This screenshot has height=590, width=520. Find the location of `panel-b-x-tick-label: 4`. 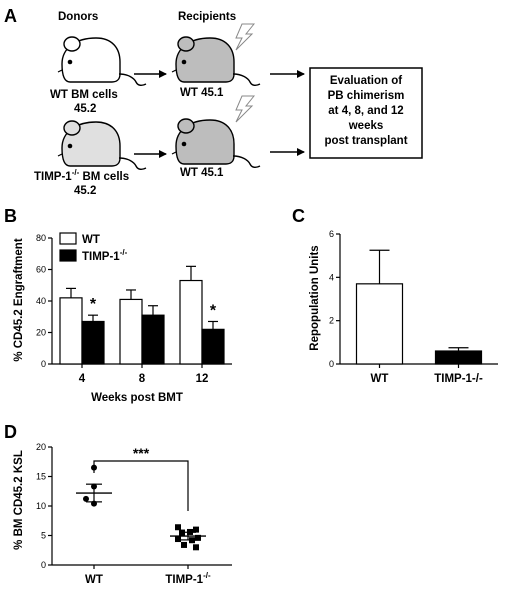

panel-b-x-tick-label: 4 is located at coordinates (82, 379).